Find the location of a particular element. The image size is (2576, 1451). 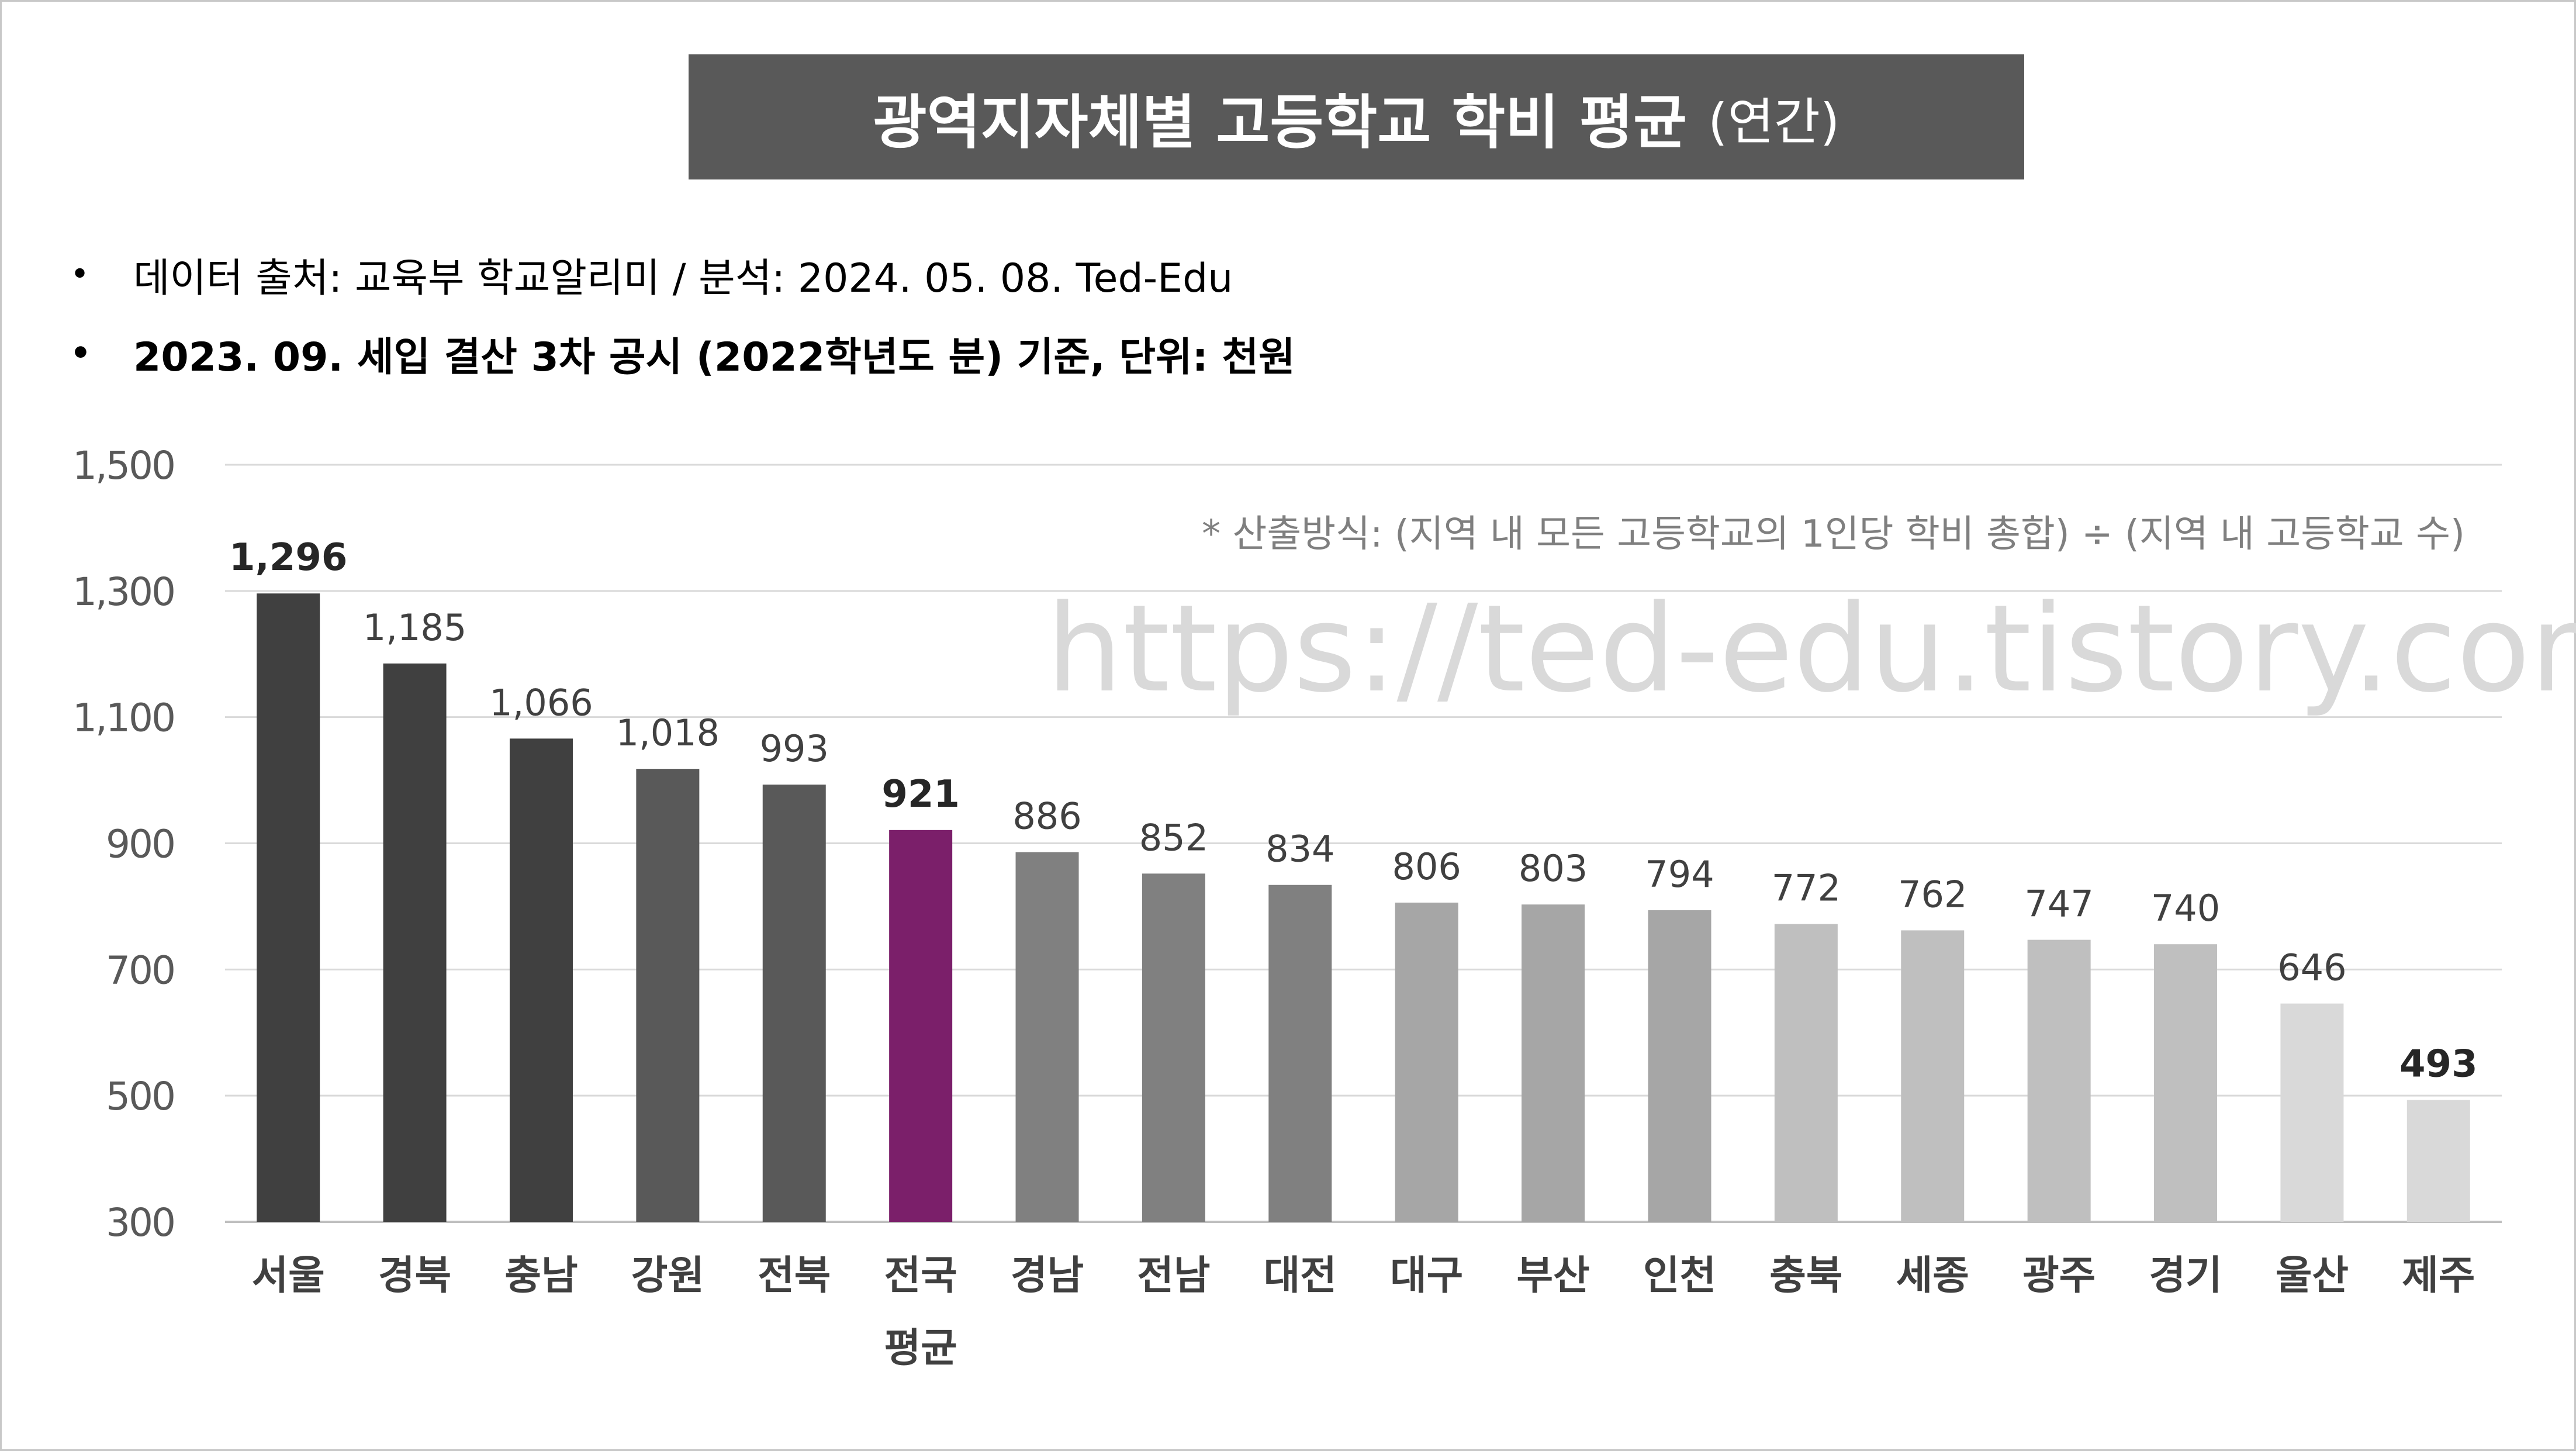

title-banner: 광역지자체별 고등학교 학비 평균 (연간) is located at coordinates (1356, 116).